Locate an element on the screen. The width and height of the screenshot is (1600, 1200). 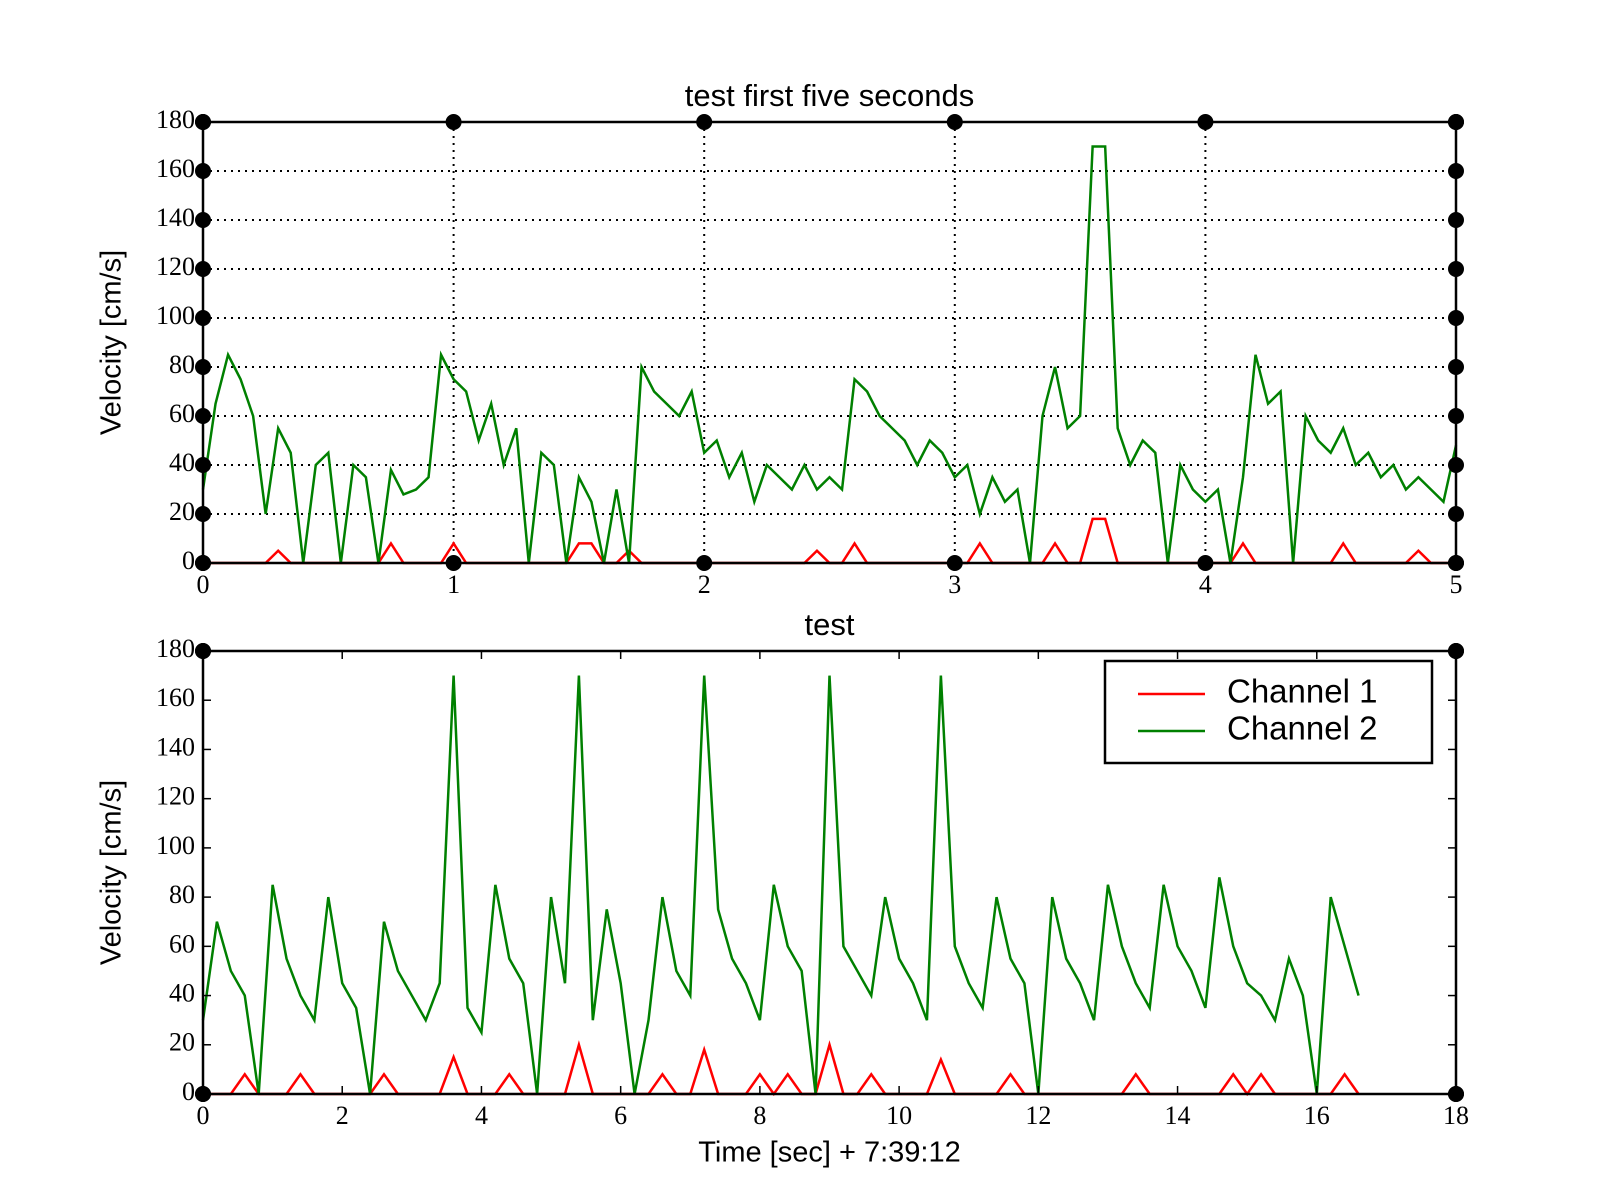
chart-title: test is located at coordinates (830, 624).